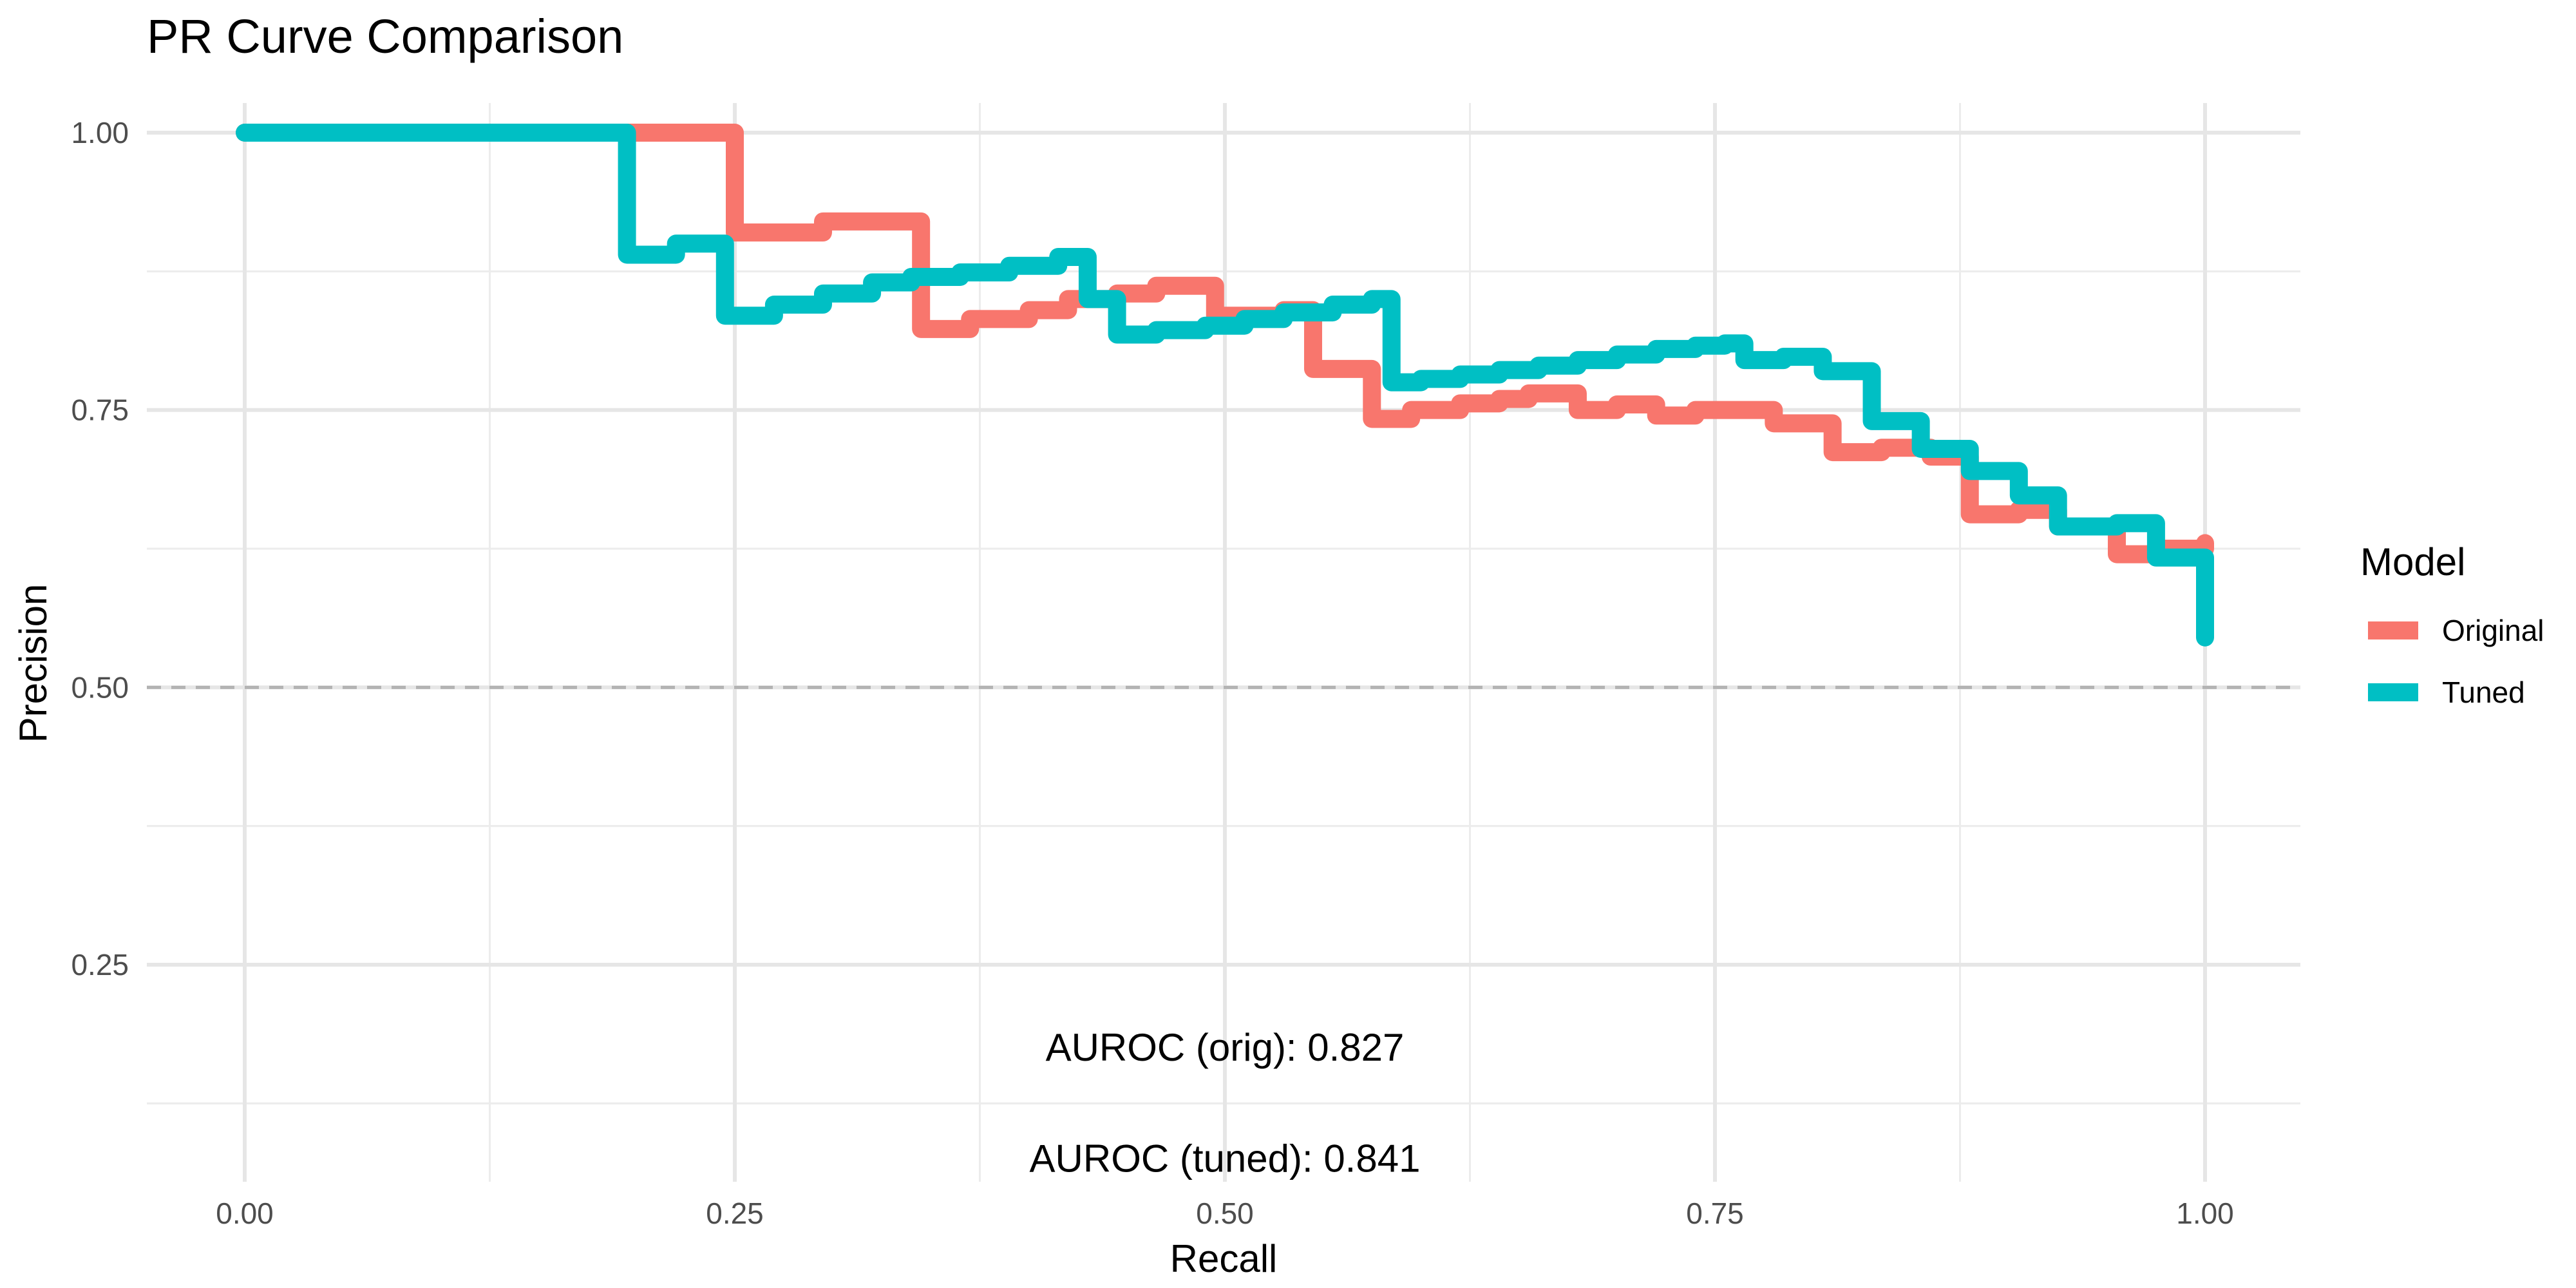  What do you see at coordinates (2205, 1213) in the screenshot?
I see `x-tick-label: 1.00` at bounding box center [2205, 1213].